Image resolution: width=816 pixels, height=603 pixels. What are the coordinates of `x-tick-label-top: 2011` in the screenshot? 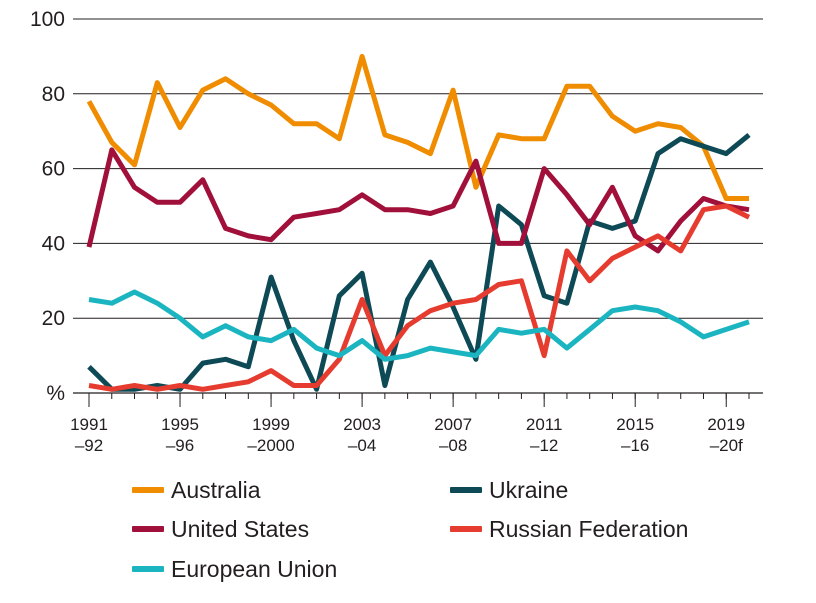 It's located at (544, 424).